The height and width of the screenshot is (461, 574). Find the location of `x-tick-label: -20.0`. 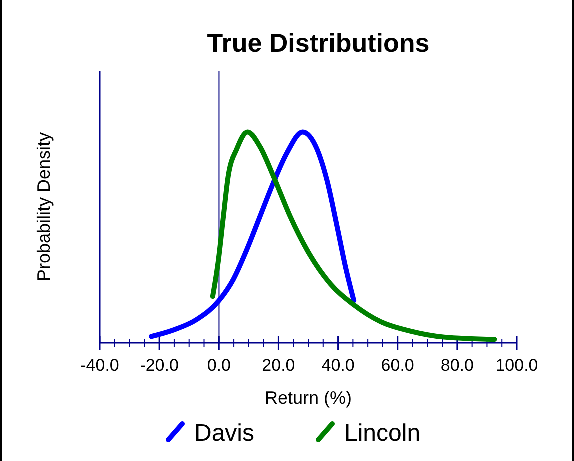

x-tick-label: -20.0 is located at coordinates (159, 365).